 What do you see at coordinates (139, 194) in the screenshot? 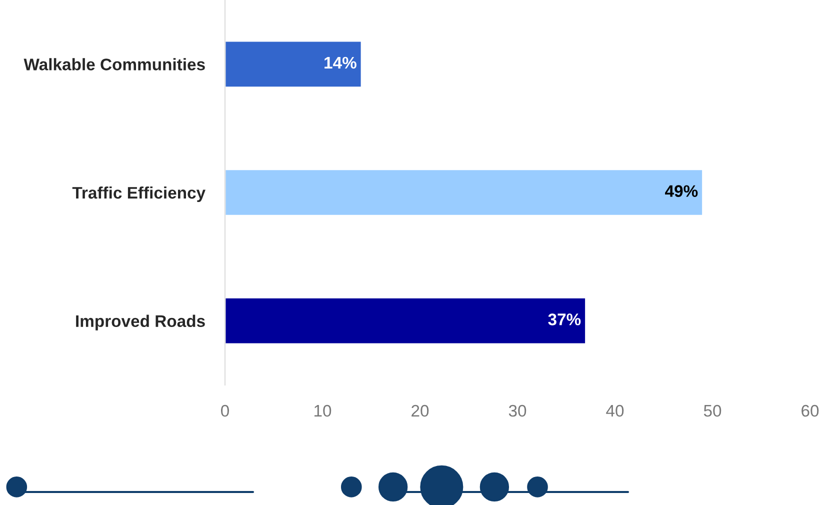
I see `y-tick-label: Traffic Efficiency` at bounding box center [139, 194].